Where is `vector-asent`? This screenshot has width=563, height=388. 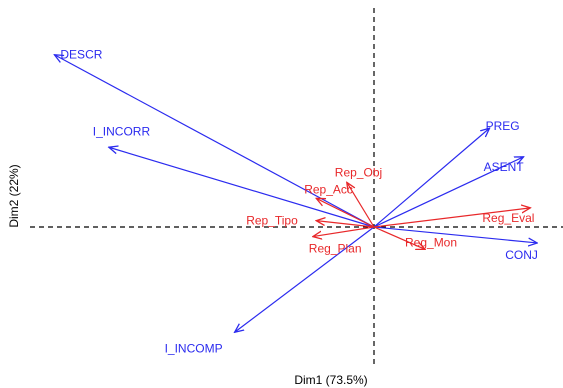
vector-asent is located at coordinates (448, 192).